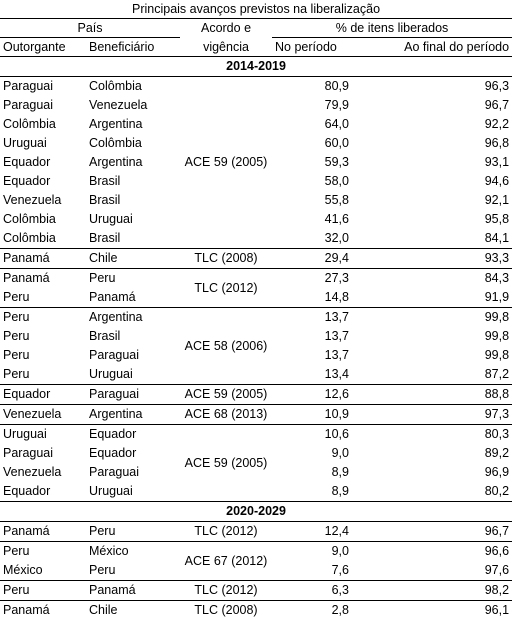  I want to click on ao-final-cell: 95,8, so click(497, 219).